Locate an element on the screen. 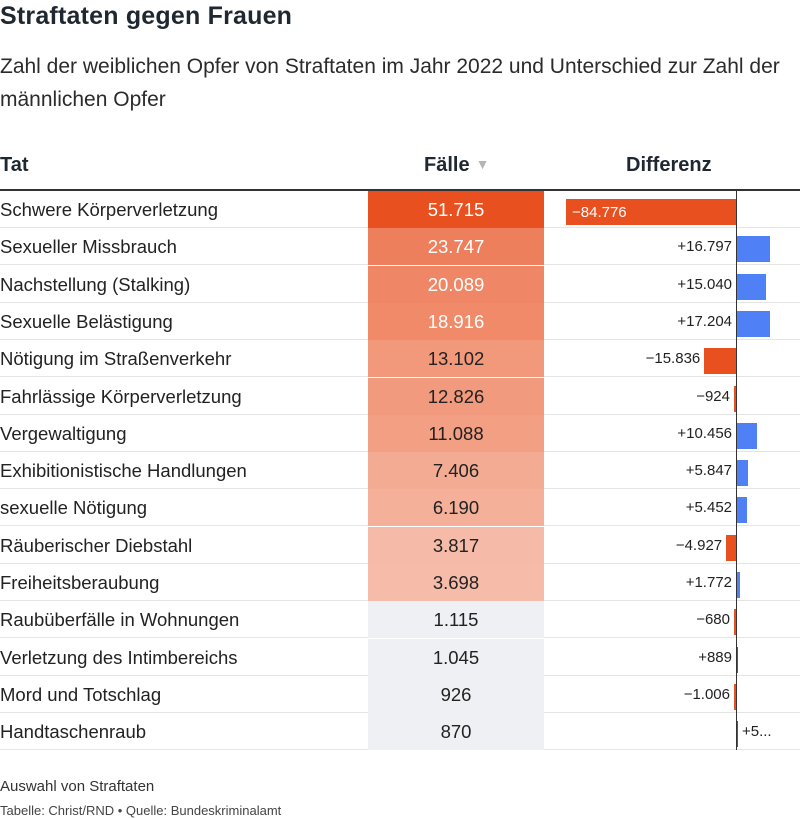 The image size is (800, 818). row-faelle-cell: 1.115 is located at coordinates (456, 620).